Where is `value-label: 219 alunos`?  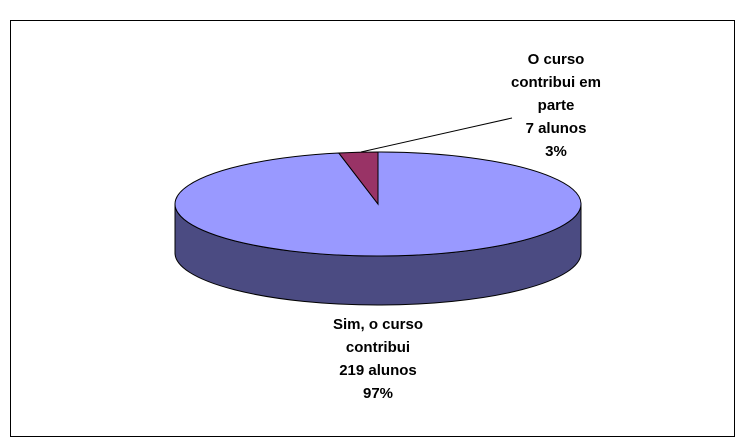 value-label: 219 alunos is located at coordinates (378, 370).